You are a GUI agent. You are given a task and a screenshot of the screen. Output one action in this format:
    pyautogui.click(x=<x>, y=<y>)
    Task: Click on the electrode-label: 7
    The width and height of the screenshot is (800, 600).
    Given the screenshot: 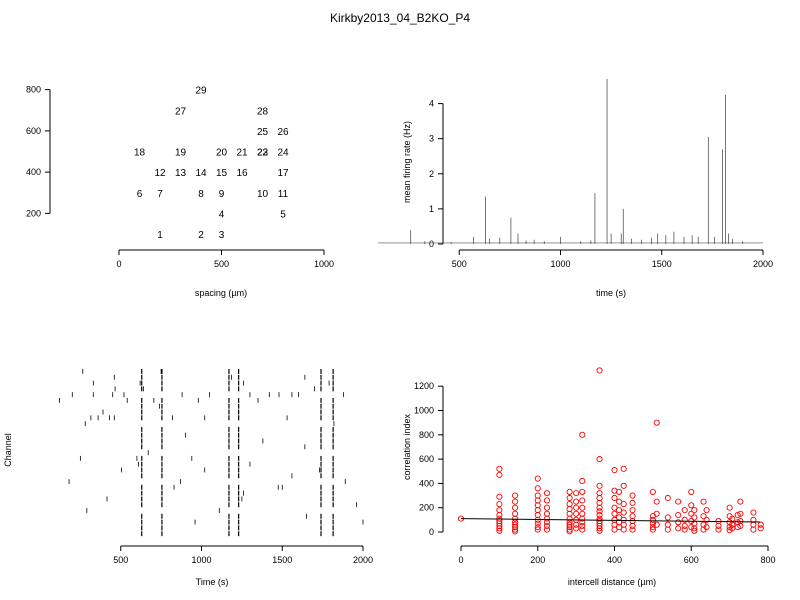 What is the action you would take?
    pyautogui.click(x=160, y=194)
    